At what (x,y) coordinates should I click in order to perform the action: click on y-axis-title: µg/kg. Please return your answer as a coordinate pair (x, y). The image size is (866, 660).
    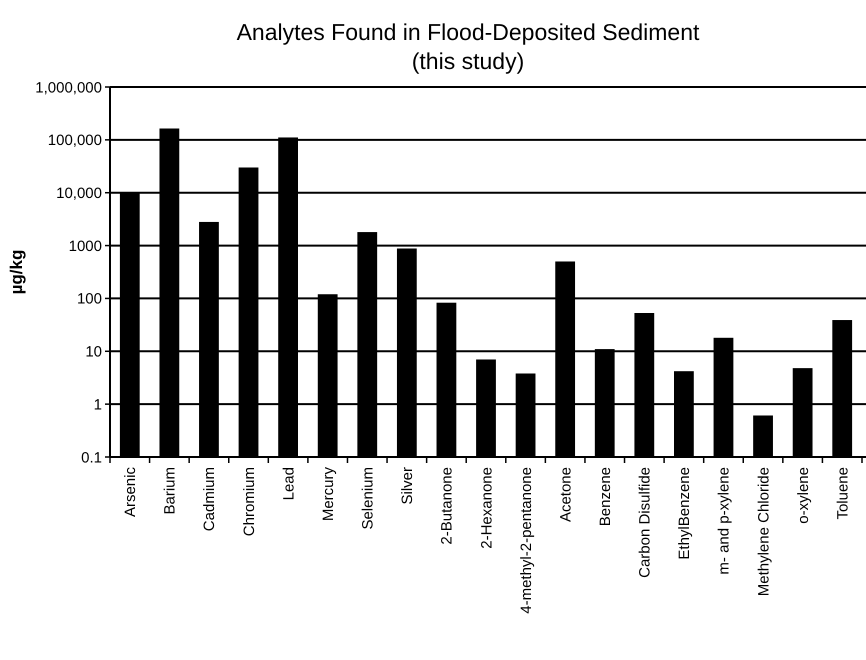
    Looking at the image, I should click on (16, 272).